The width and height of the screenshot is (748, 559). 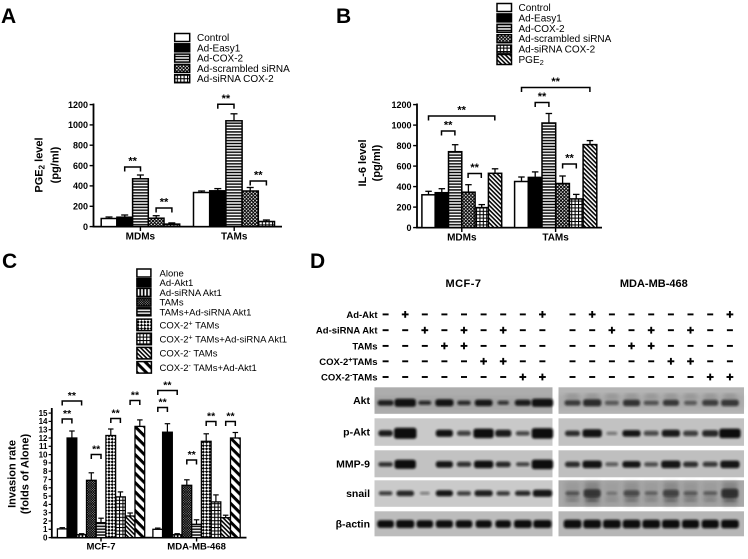 What do you see at coordinates (45, 463) in the screenshot?
I see `svg-text: 9` at bounding box center [45, 463].